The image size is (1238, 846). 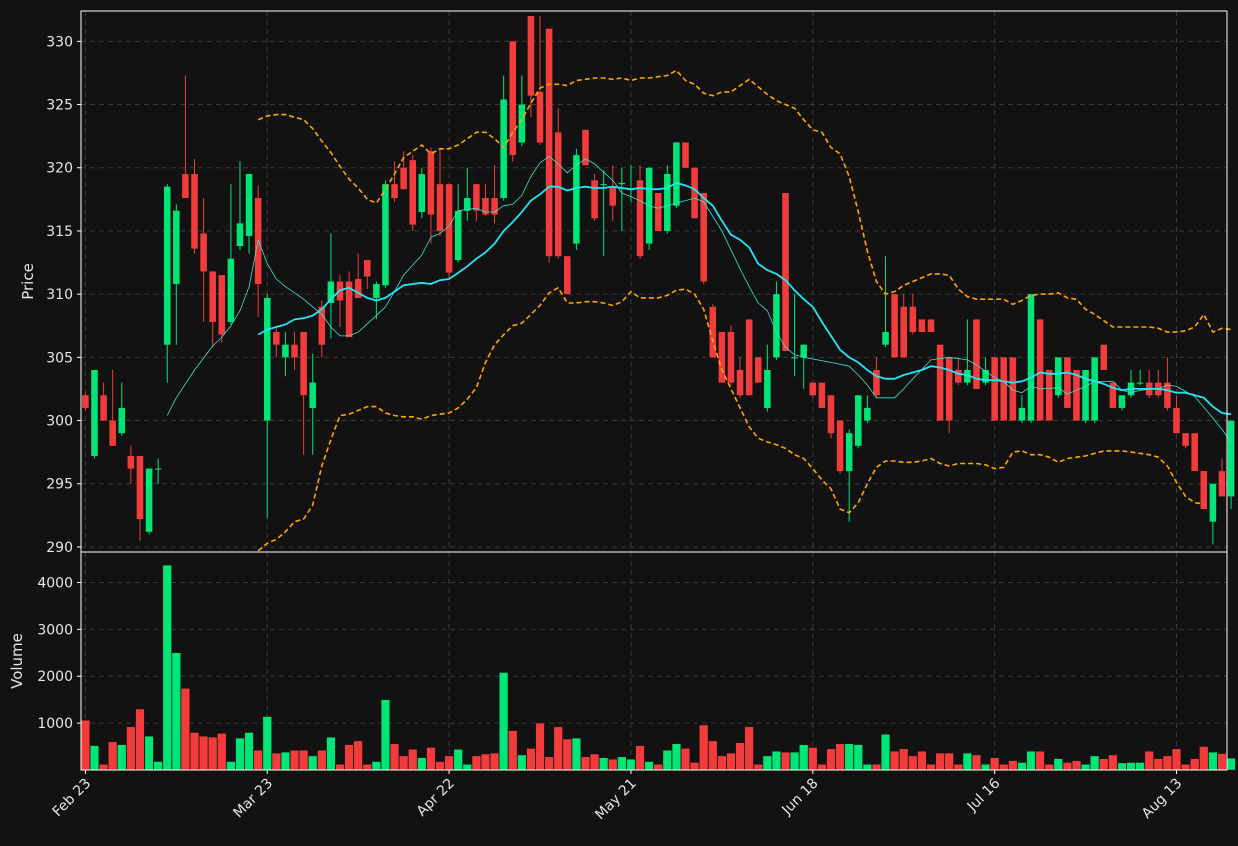 I want to click on price-tick-label: 315, so click(x=59, y=232).